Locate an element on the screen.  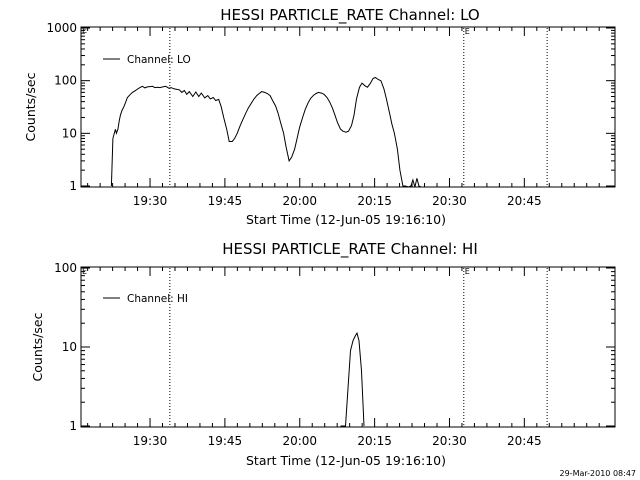
y-axis-label-hi: Counts/sec is located at coordinates (37, 346).